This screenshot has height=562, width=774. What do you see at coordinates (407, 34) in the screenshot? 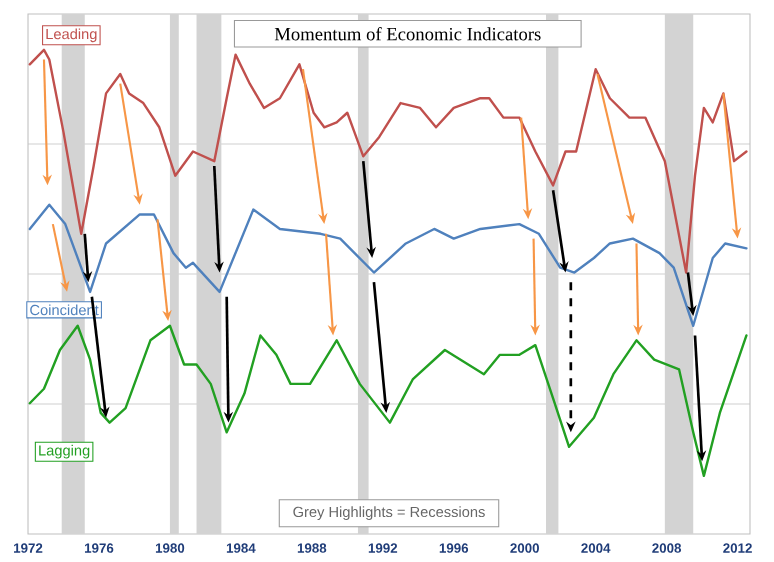
I see `chart-title: Momentum of Economic Indicators` at bounding box center [407, 34].